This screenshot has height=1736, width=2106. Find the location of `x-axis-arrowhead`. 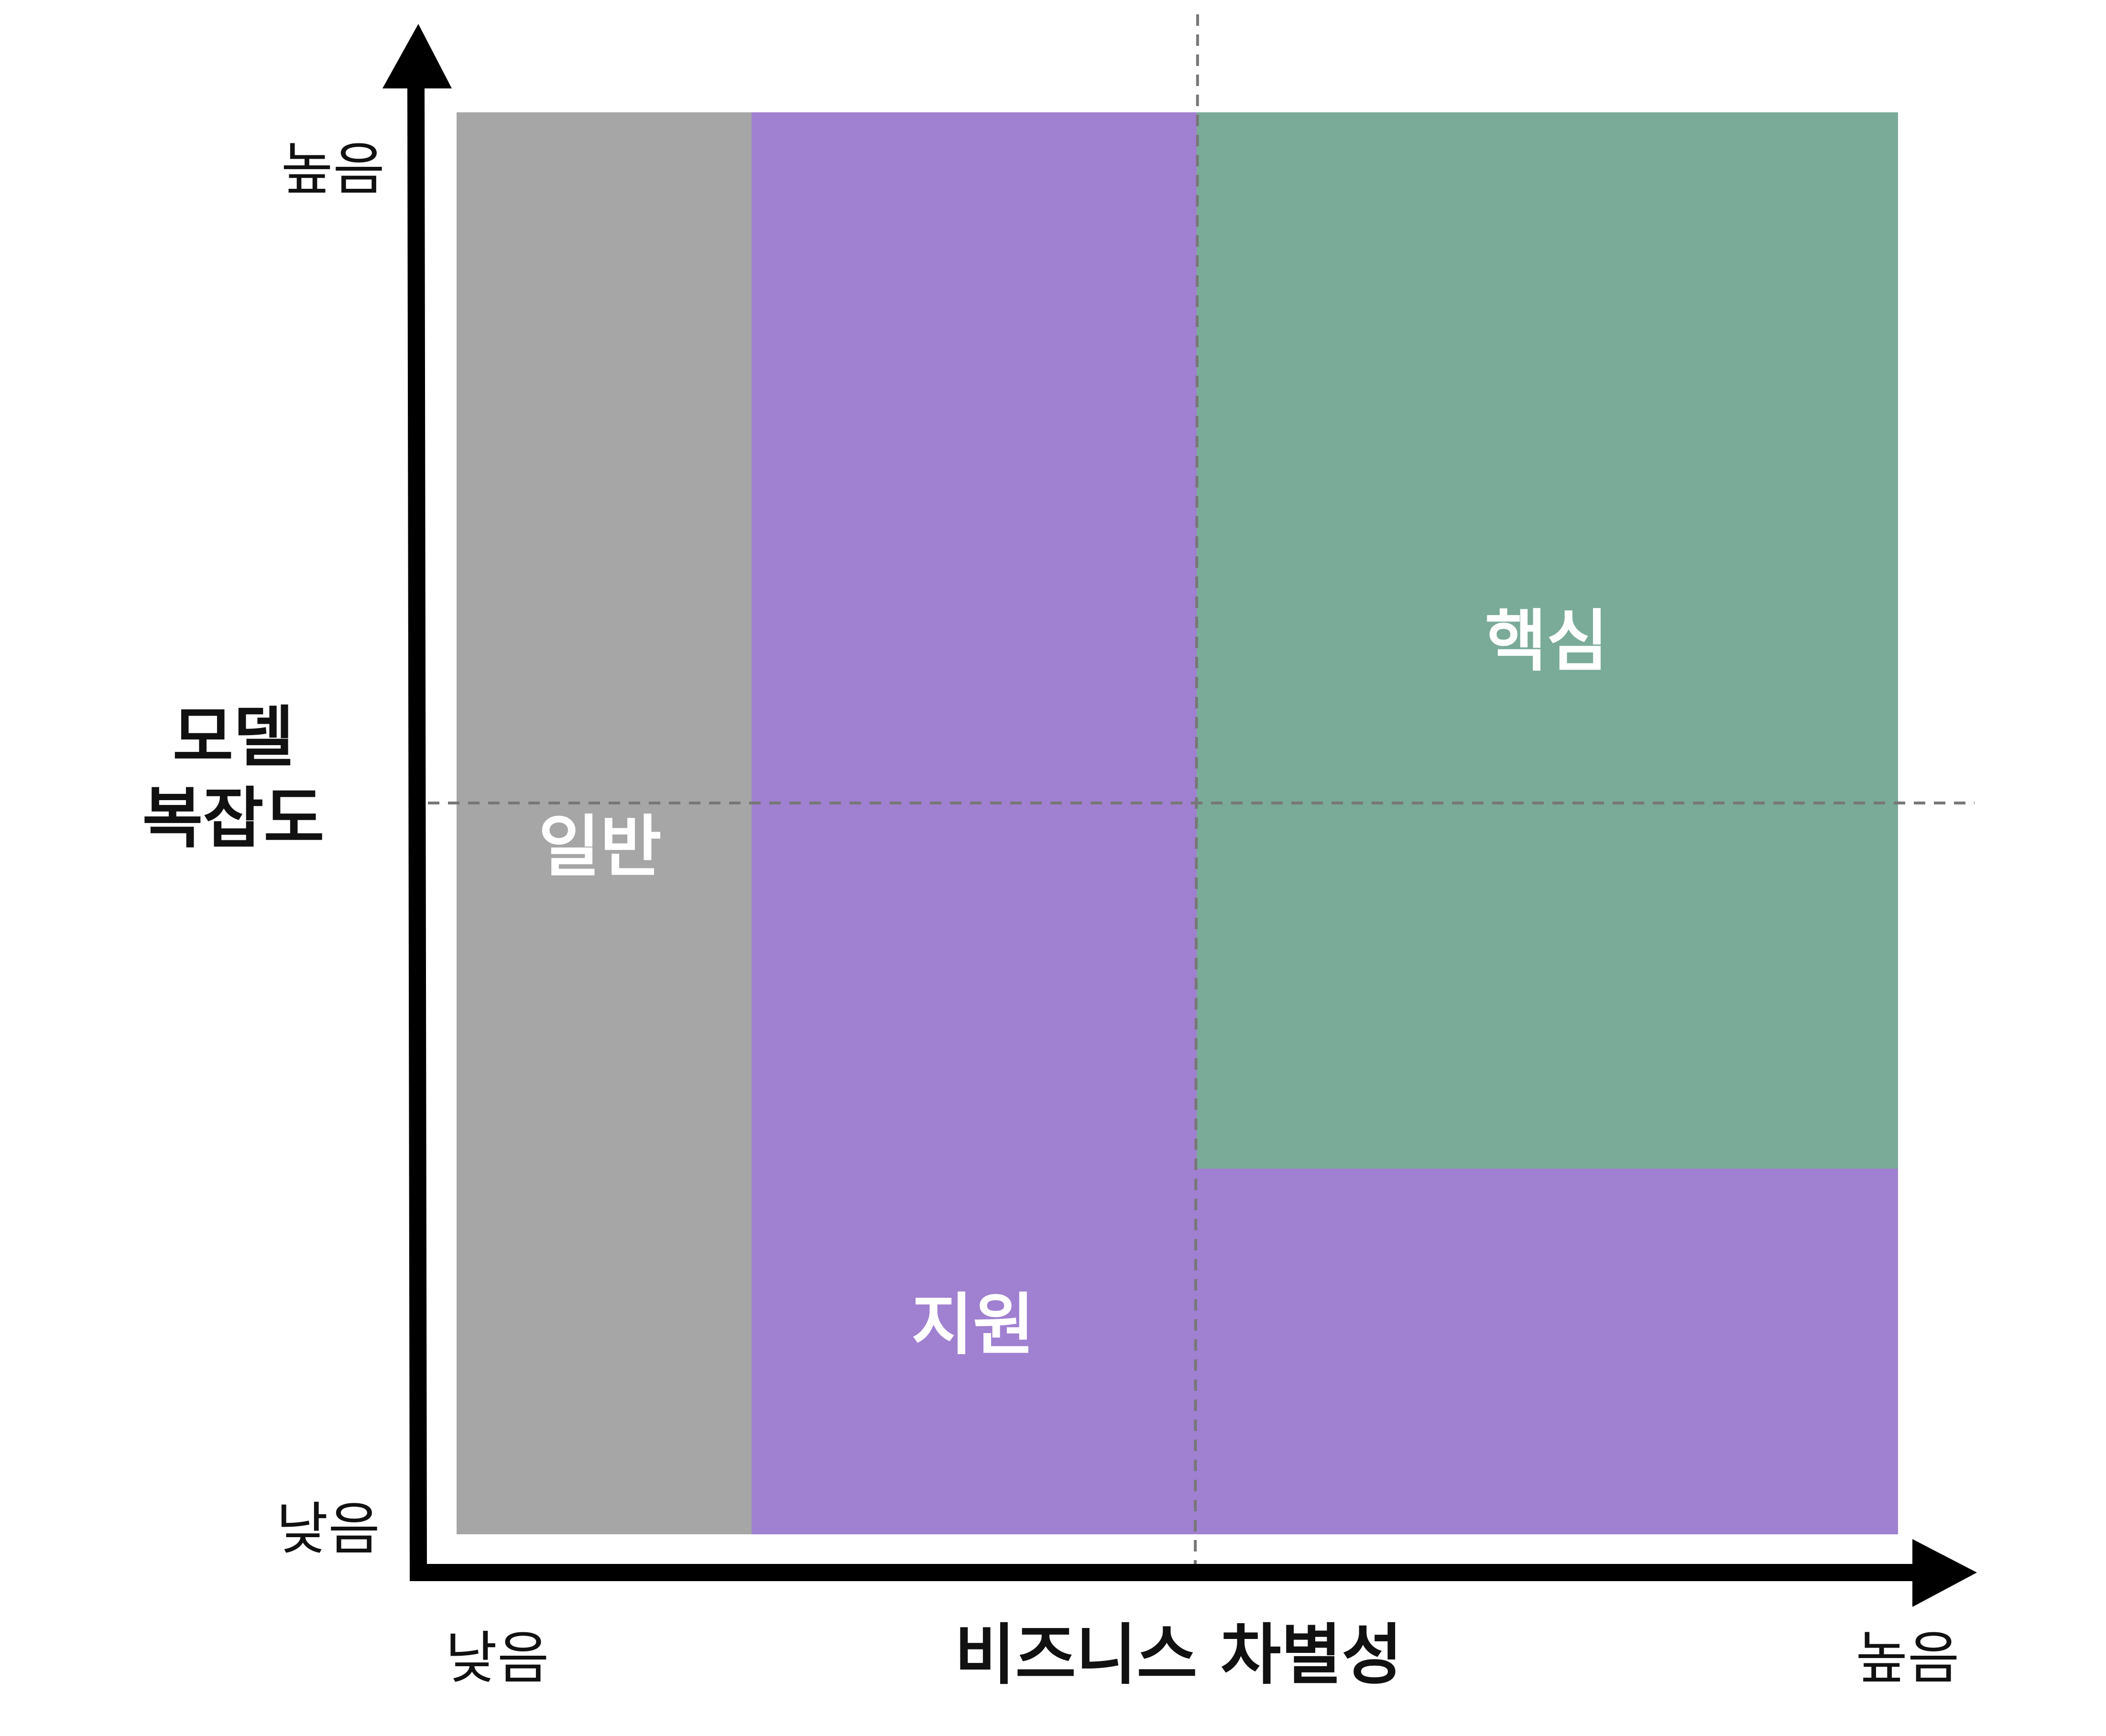

x-axis-arrowhead is located at coordinates (1944, 1573).